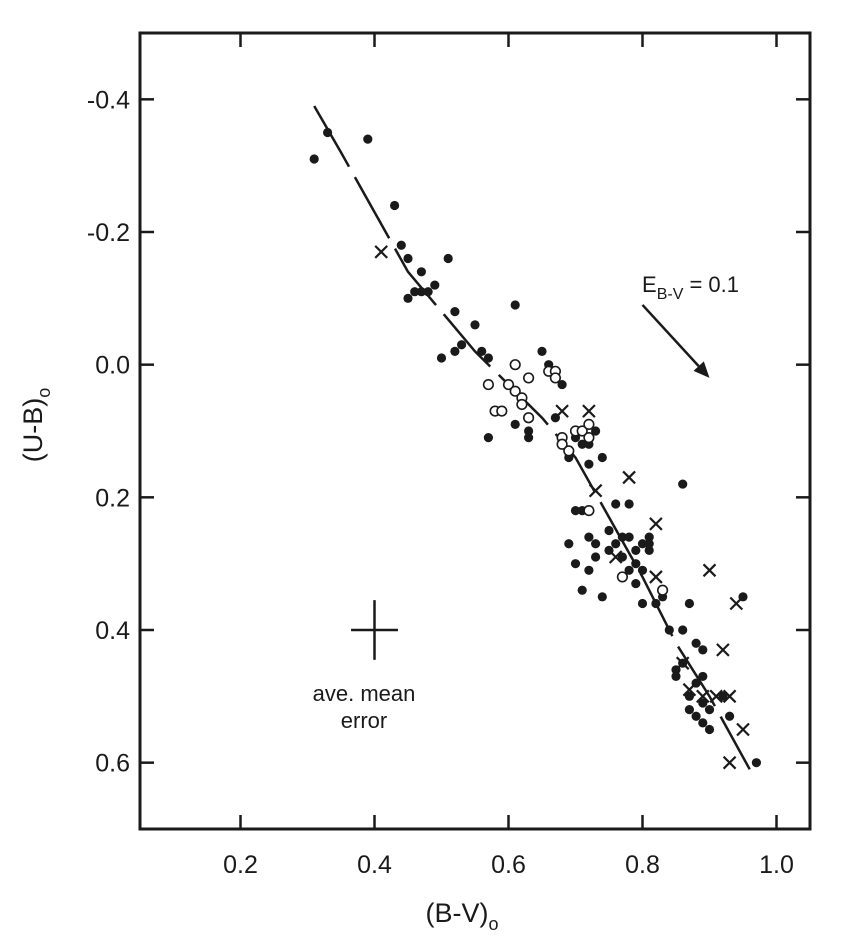 The width and height of the screenshot is (863, 947). What do you see at coordinates (364, 666) in the screenshot?
I see `error-bar: ave. mean error` at bounding box center [364, 666].